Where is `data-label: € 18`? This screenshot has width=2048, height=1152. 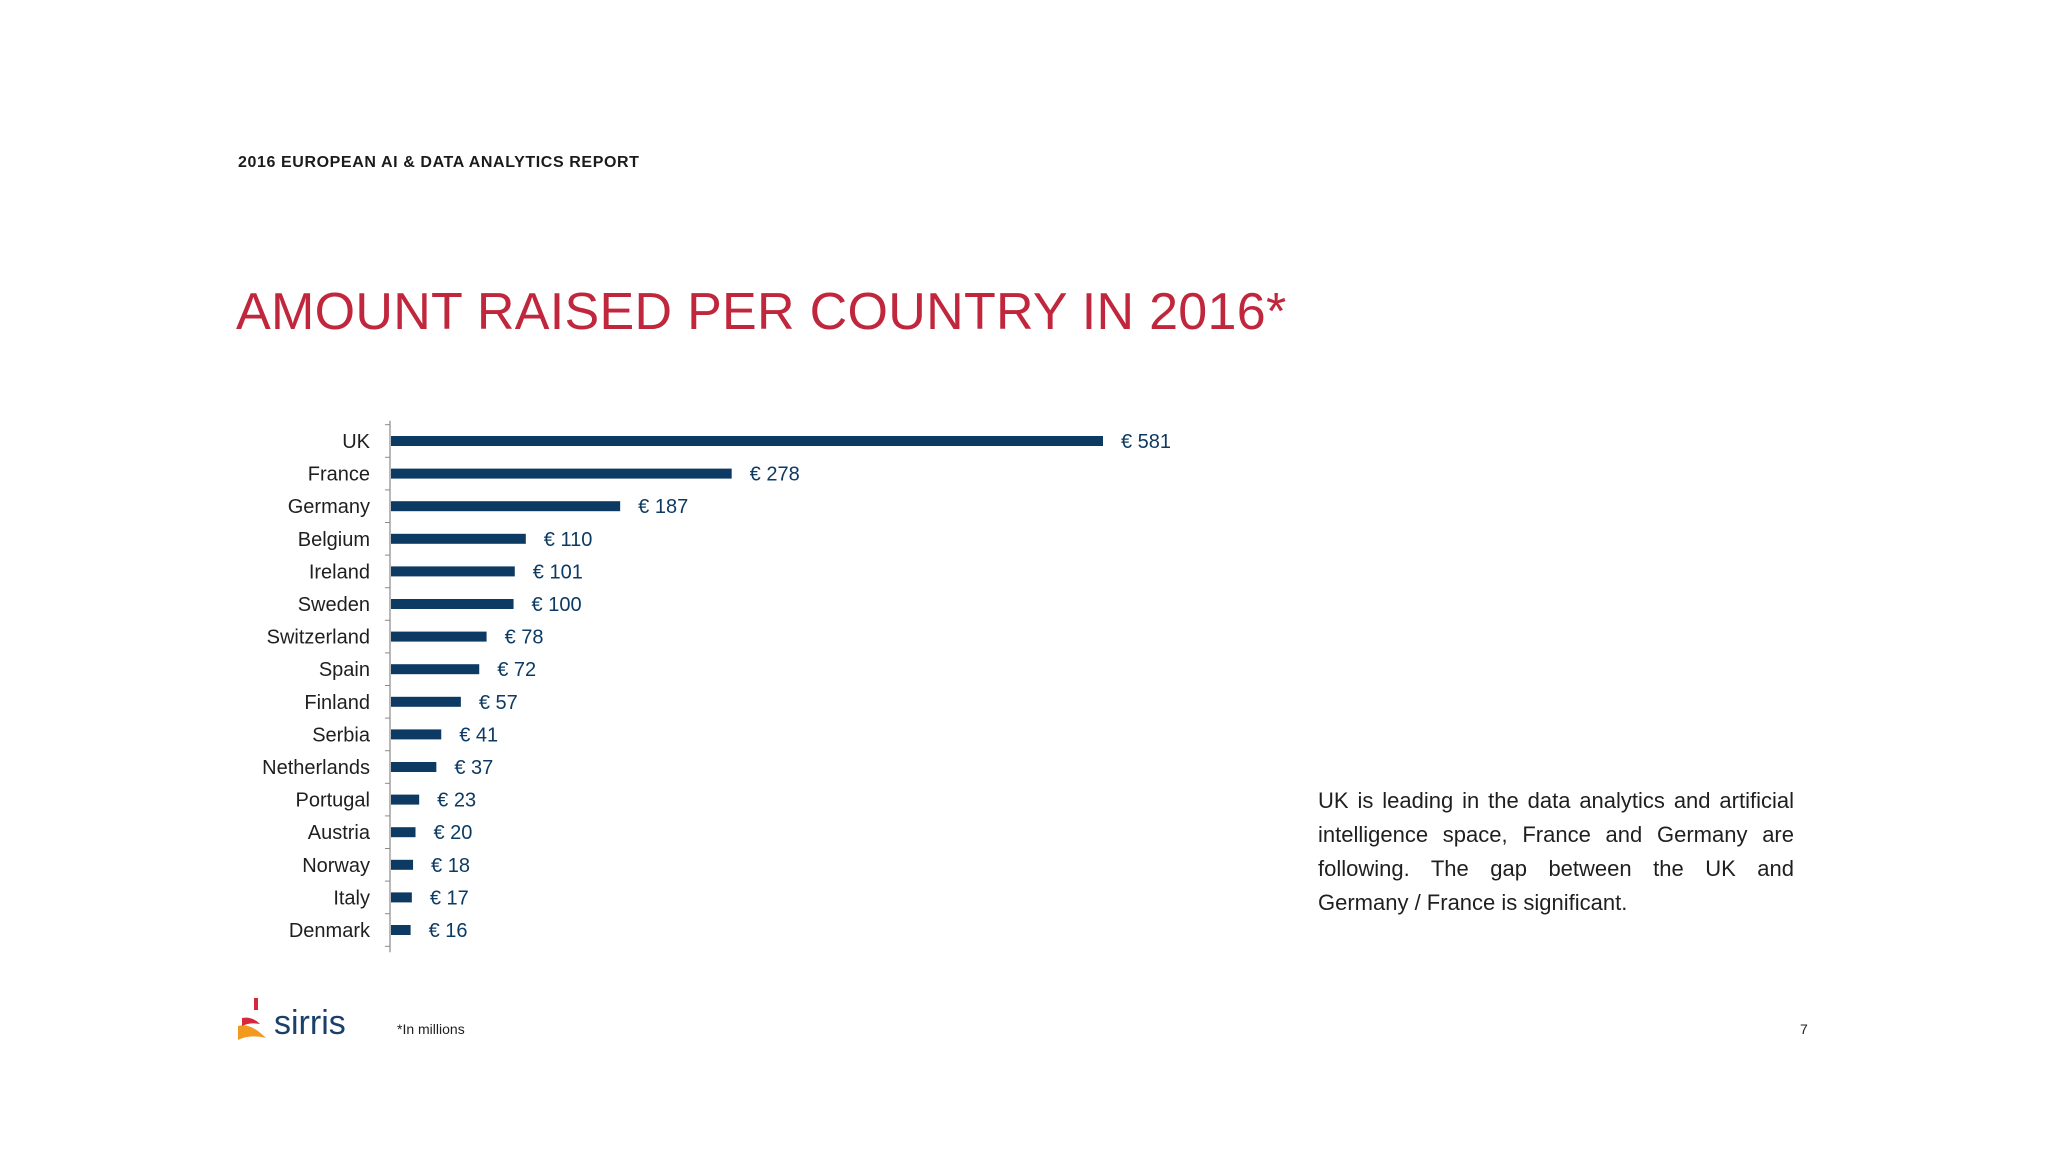 data-label: € 18 is located at coordinates (450, 866).